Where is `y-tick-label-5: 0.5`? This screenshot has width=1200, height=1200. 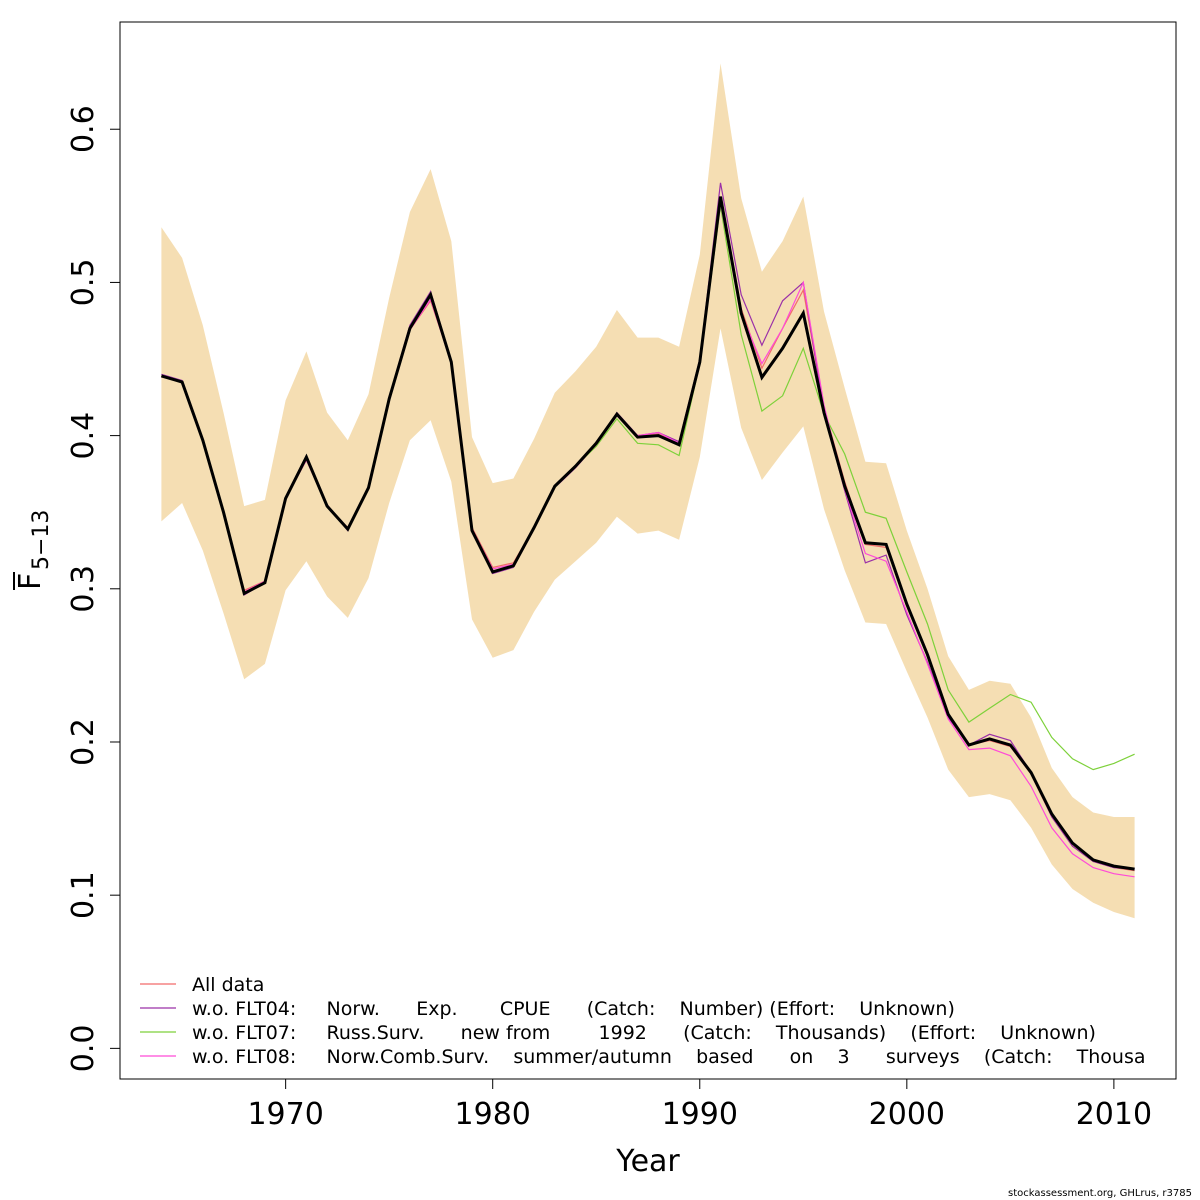
y-tick-label-5: 0.5 is located at coordinates (83, 283).